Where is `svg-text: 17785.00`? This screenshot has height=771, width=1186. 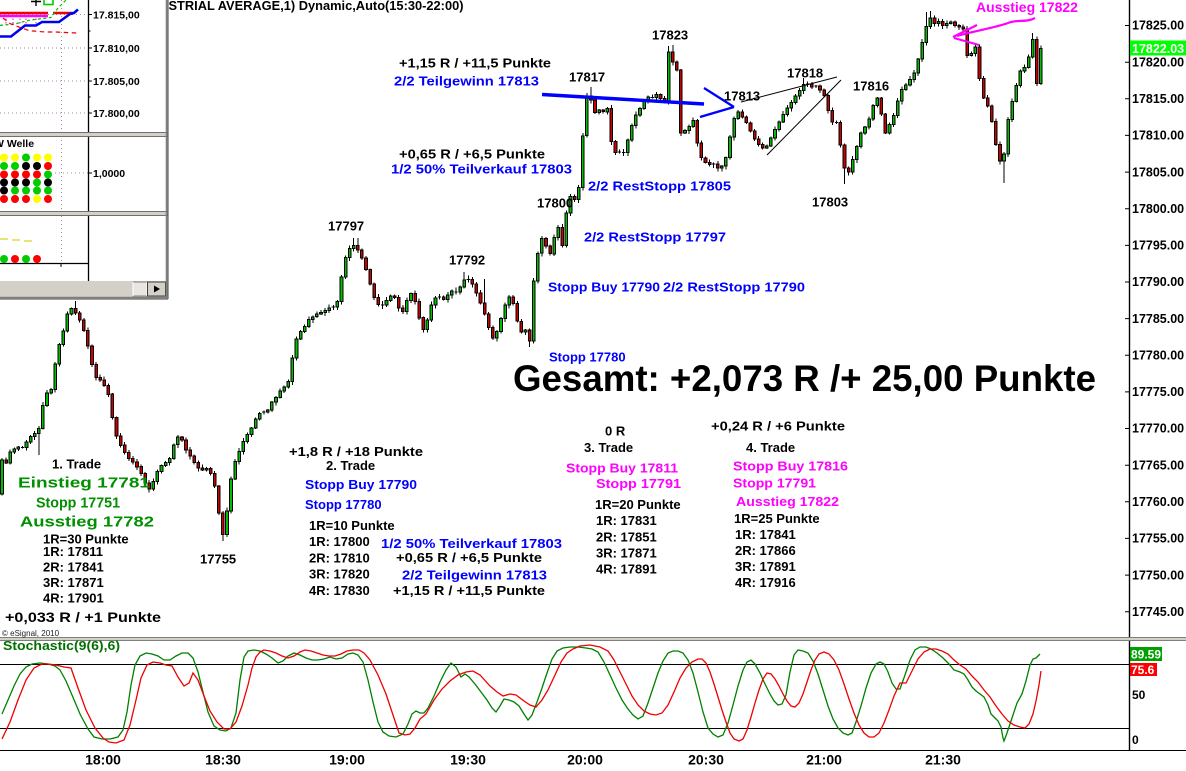 svg-text: 17785.00 is located at coordinates (1158, 319).